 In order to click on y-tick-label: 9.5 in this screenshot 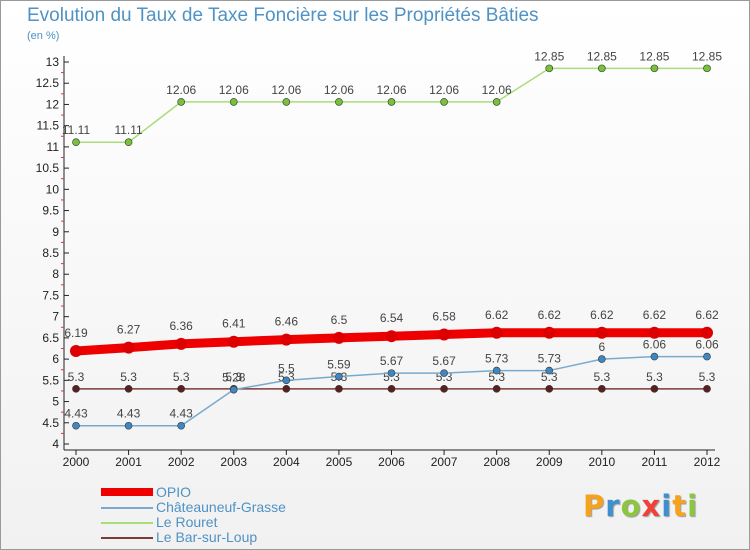, I will do `click(50, 211)`.